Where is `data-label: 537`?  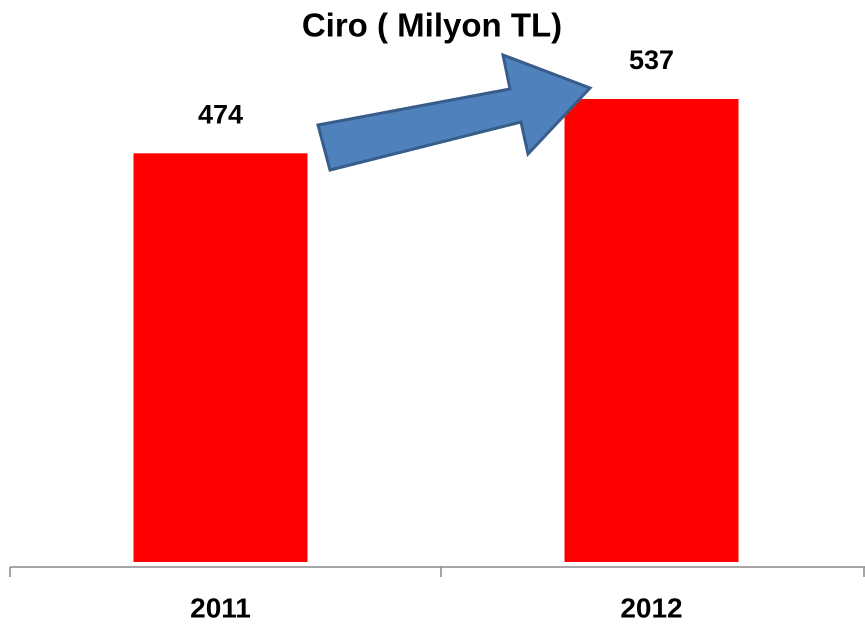 data-label: 537 is located at coordinates (651, 60).